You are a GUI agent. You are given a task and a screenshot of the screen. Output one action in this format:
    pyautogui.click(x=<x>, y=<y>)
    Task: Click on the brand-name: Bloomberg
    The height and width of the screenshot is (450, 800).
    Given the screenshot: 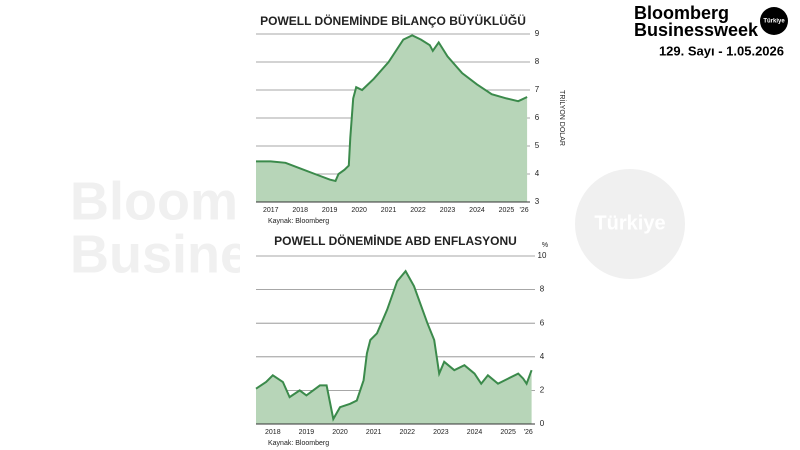 What is the action you would take?
    pyautogui.click(x=681, y=13)
    